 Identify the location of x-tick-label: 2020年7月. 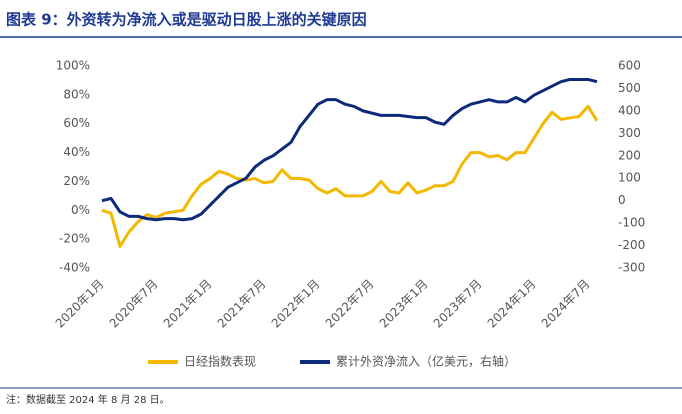
(134, 304).